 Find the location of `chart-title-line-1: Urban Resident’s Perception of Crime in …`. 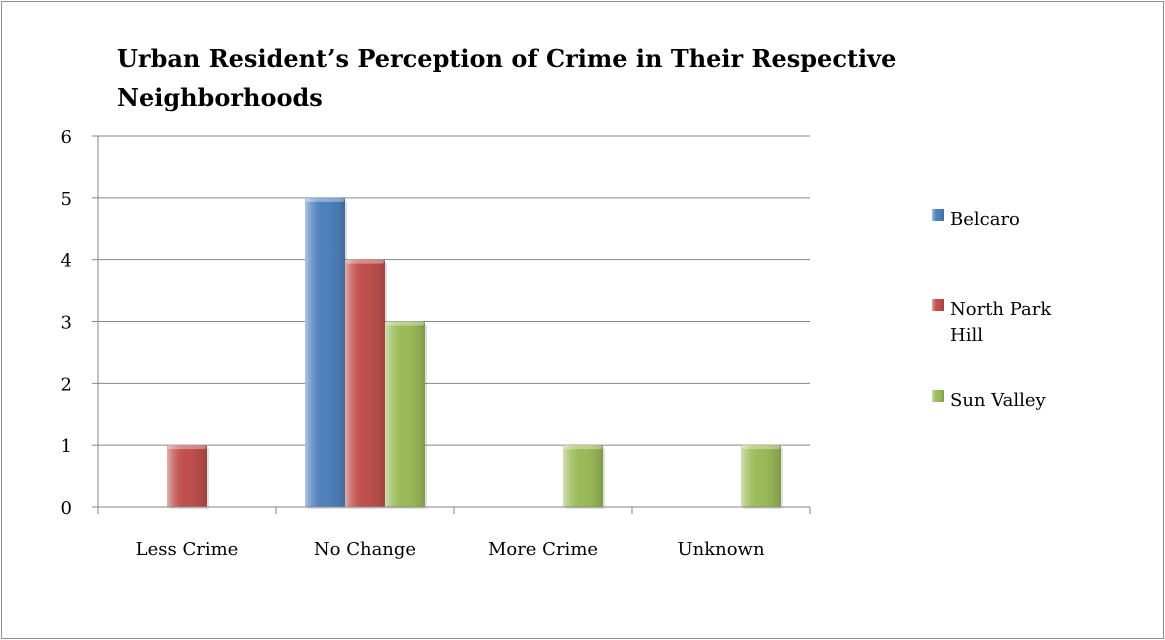

chart-title-line-1: Urban Resident’s Perception of Crime in … is located at coordinates (506, 58).